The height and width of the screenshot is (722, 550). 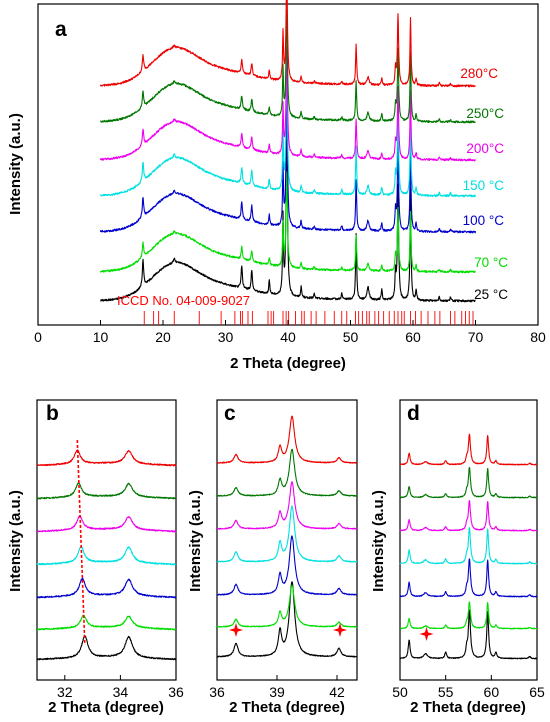 I want to click on panel-c-tick-label-39: 39, so click(x=277, y=692).